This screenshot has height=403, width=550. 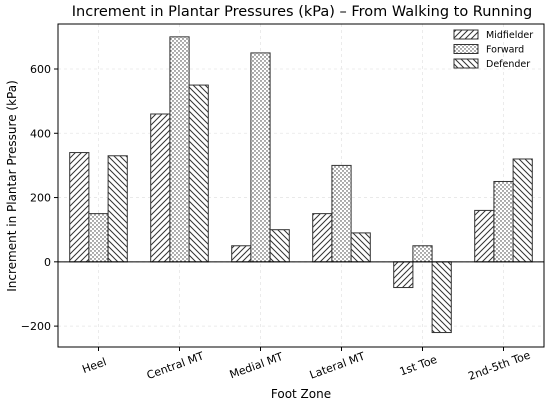 I want to click on y-tick-label: −200, so click(x=36, y=326).